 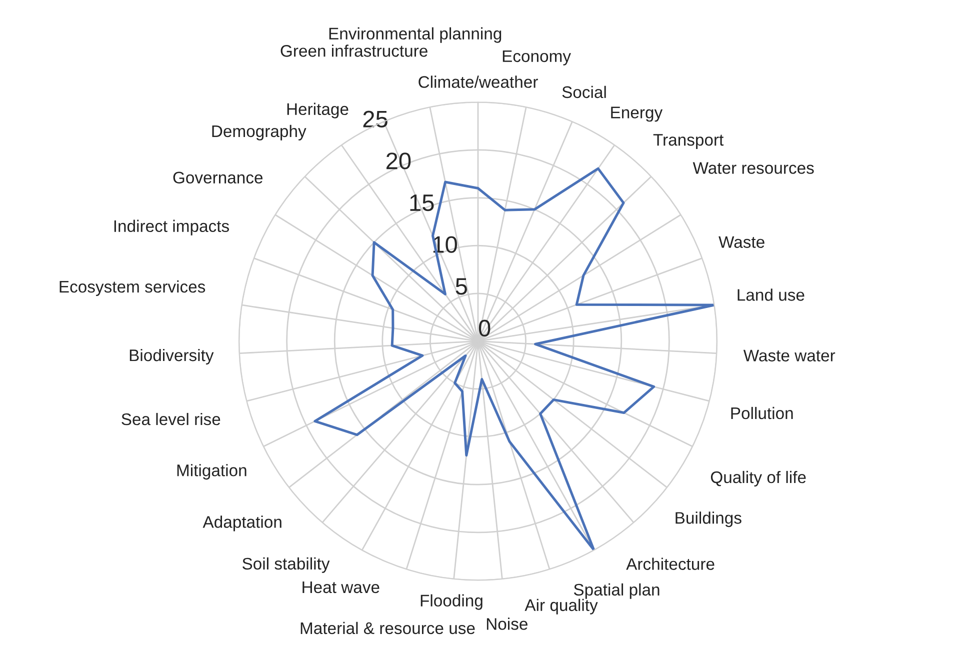 I want to click on y-tick-label: 20, so click(x=398, y=161).